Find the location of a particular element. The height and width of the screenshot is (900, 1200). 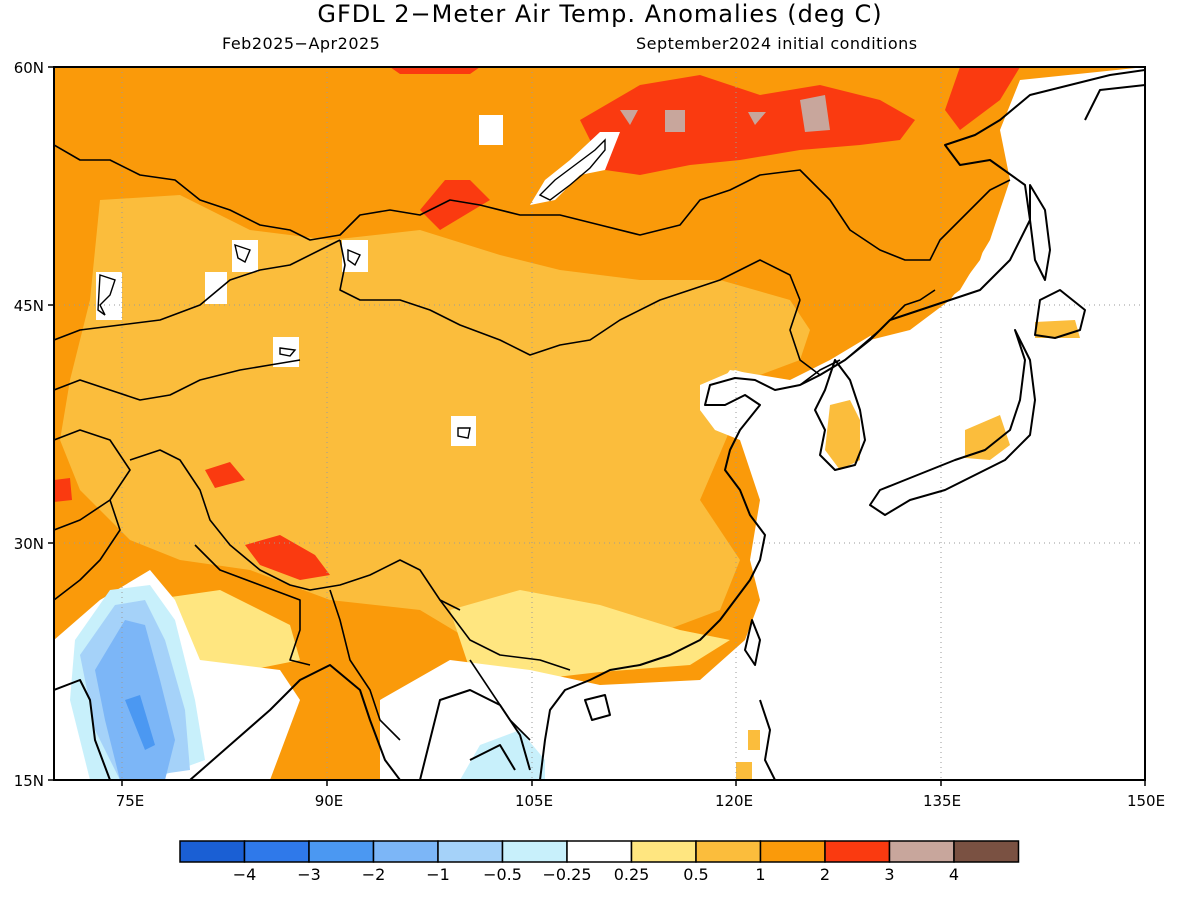

lon-label: 135E is located at coordinates (942, 801).